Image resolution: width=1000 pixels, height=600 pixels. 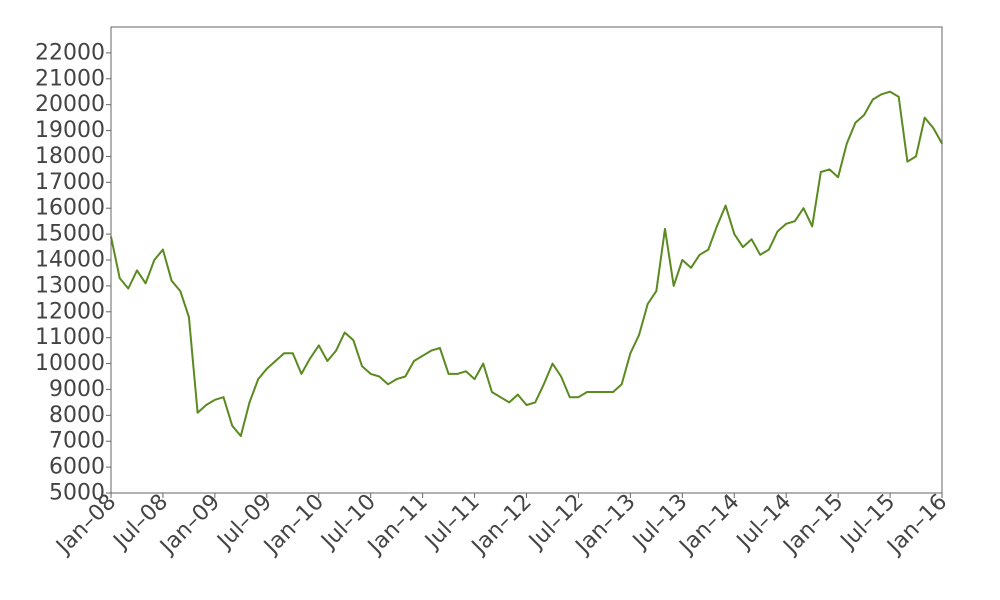 I want to click on y-tick-label: 14000, so click(x=70, y=260).